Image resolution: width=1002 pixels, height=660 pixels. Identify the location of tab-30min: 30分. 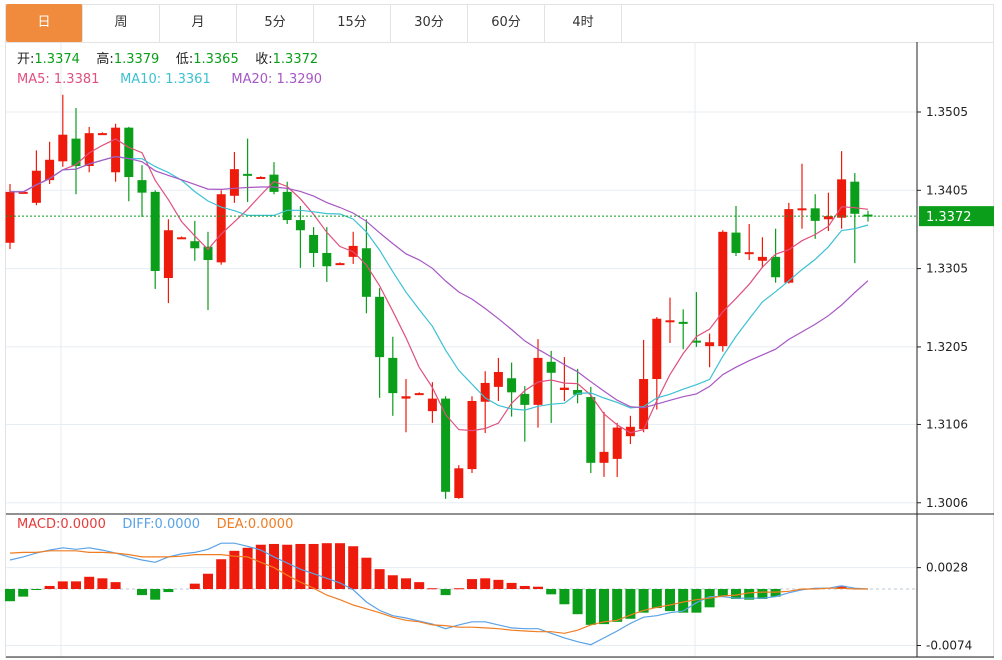
(429, 23).